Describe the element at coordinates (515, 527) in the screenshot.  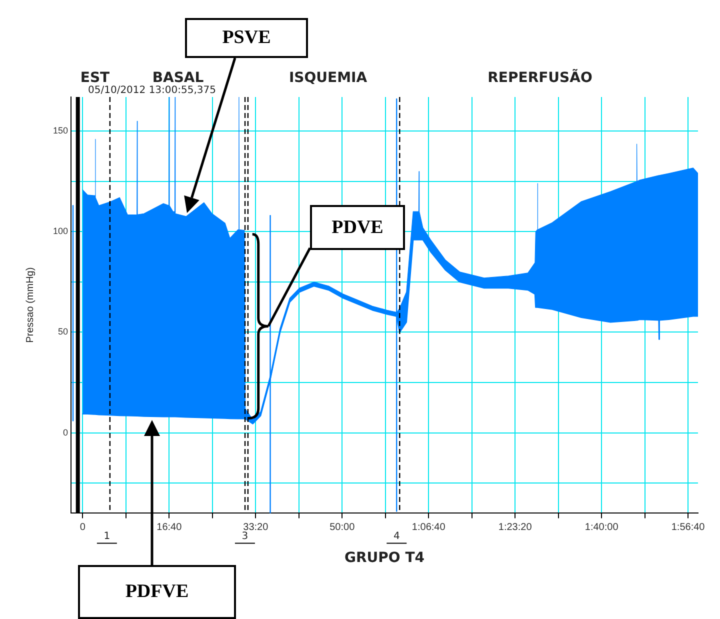
I see `x-tick-label: 1:23:20` at that location.